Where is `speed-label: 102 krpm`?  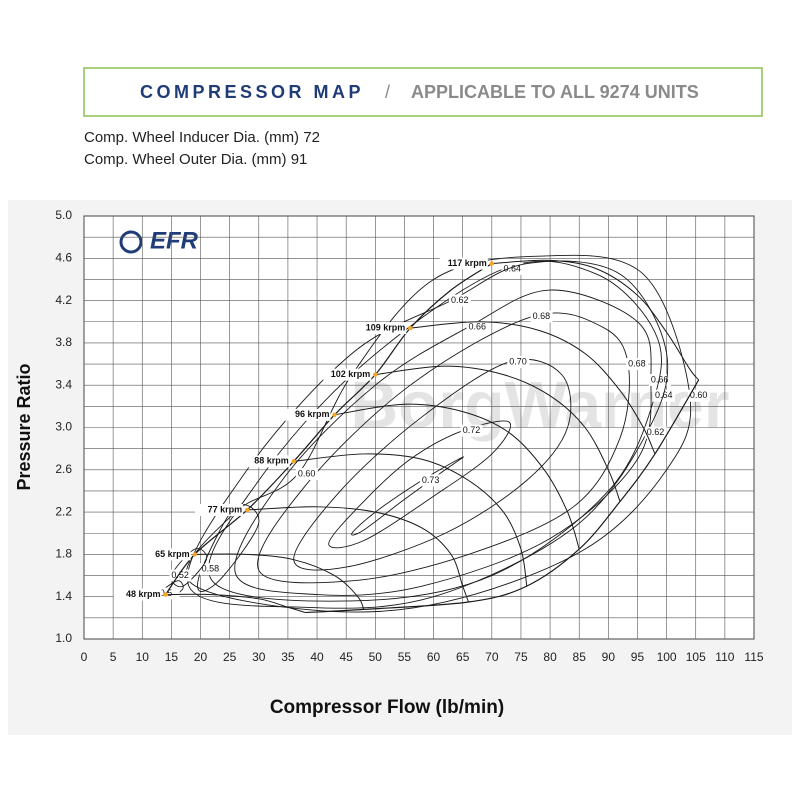 speed-label: 102 krpm is located at coordinates (351, 374).